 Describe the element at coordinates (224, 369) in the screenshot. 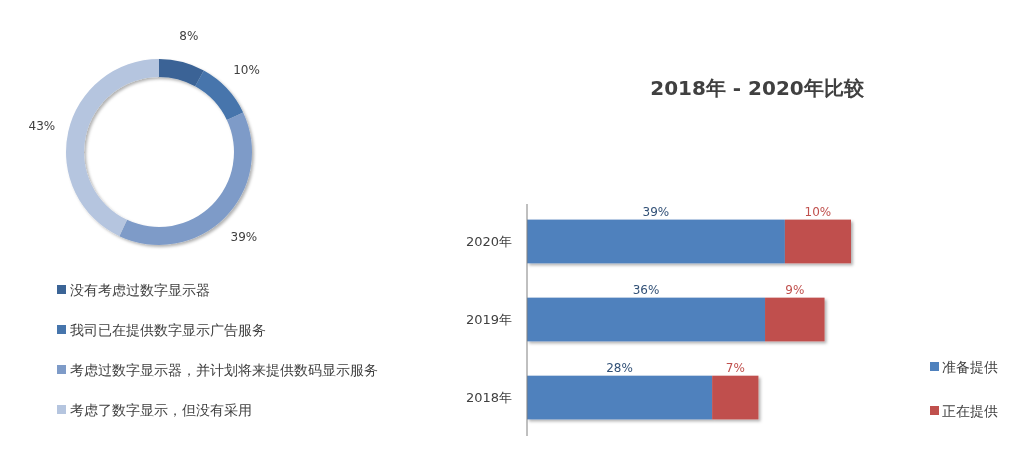

I see `legend-label: 考虑过数字显示器，并计划将来提供数码显示服务` at that location.